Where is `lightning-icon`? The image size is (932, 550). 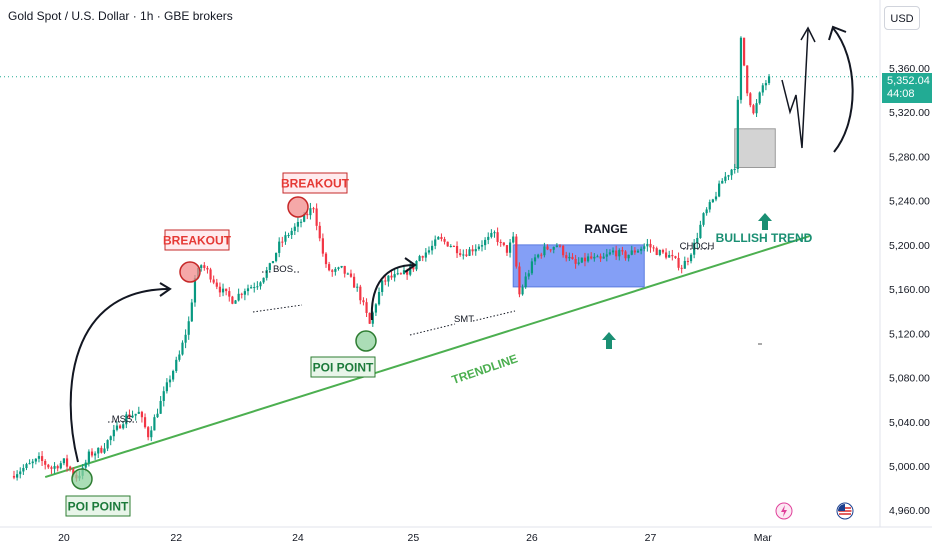 lightning-icon is located at coordinates (784, 511).